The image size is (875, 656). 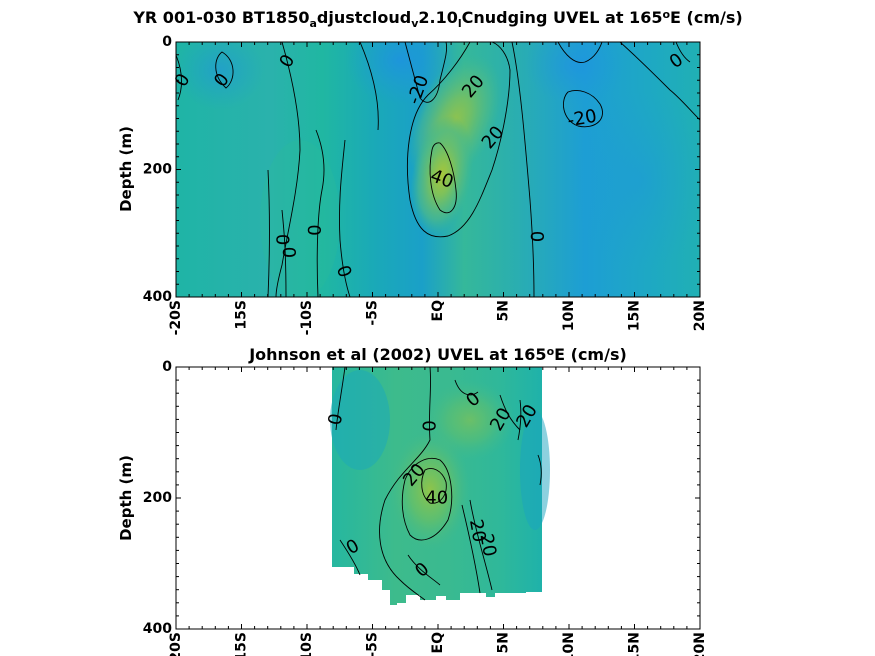 What do you see at coordinates (504, 642) in the screenshot?
I see `bottom-x-tick-label: 5N` at bounding box center [504, 642].